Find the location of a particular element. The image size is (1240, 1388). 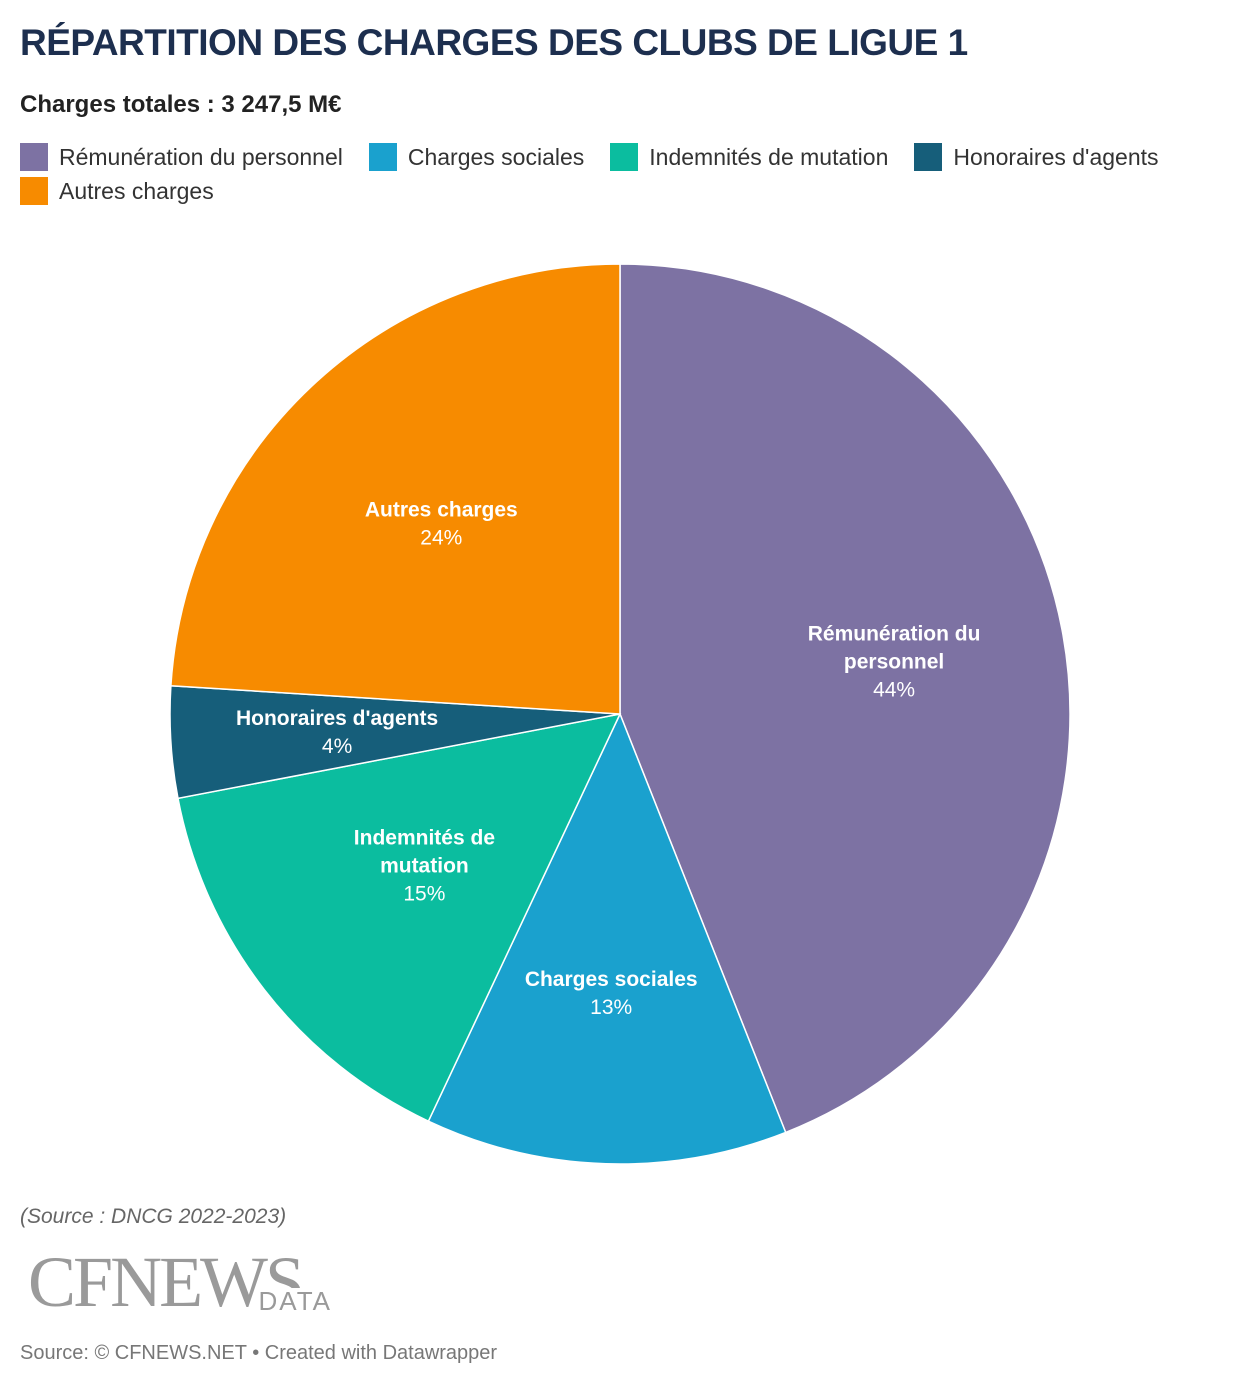

slice-name-line: Rémunération du is located at coordinates (894, 634).